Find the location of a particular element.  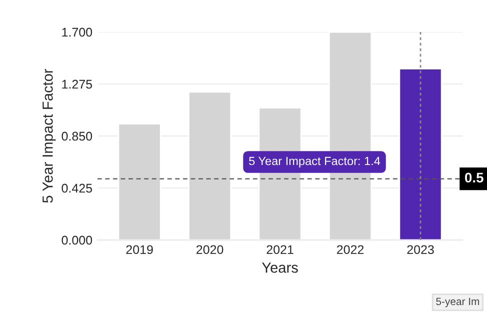

x-tick-label: 2022 is located at coordinates (350, 249).